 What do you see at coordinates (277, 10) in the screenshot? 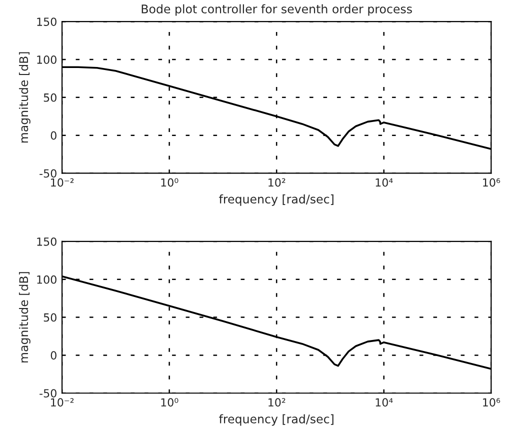
I see `chart-title: Bode plot controller for seventh order process` at bounding box center [277, 10].